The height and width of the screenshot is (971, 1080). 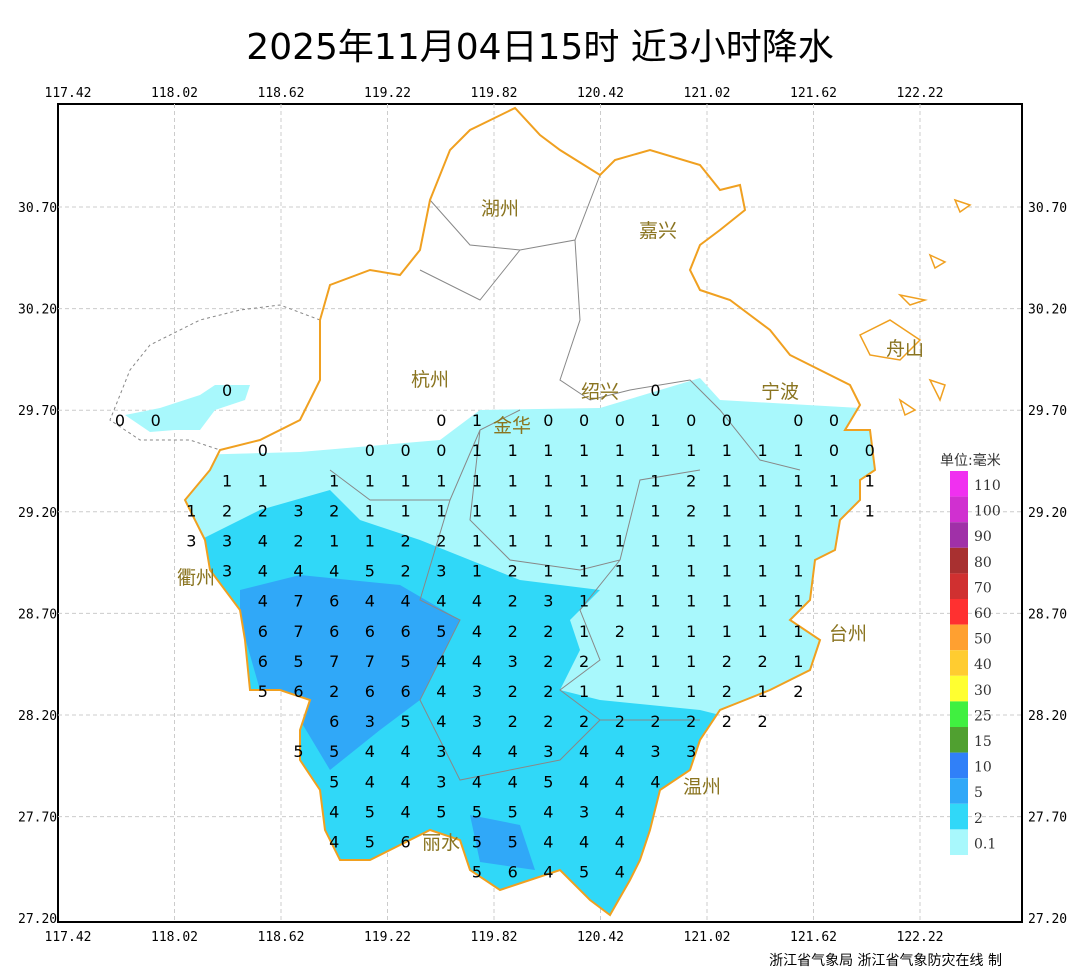 What do you see at coordinates (1047, 614) in the screenshot?
I see `lat-tick-right: 28.70` at bounding box center [1047, 614].